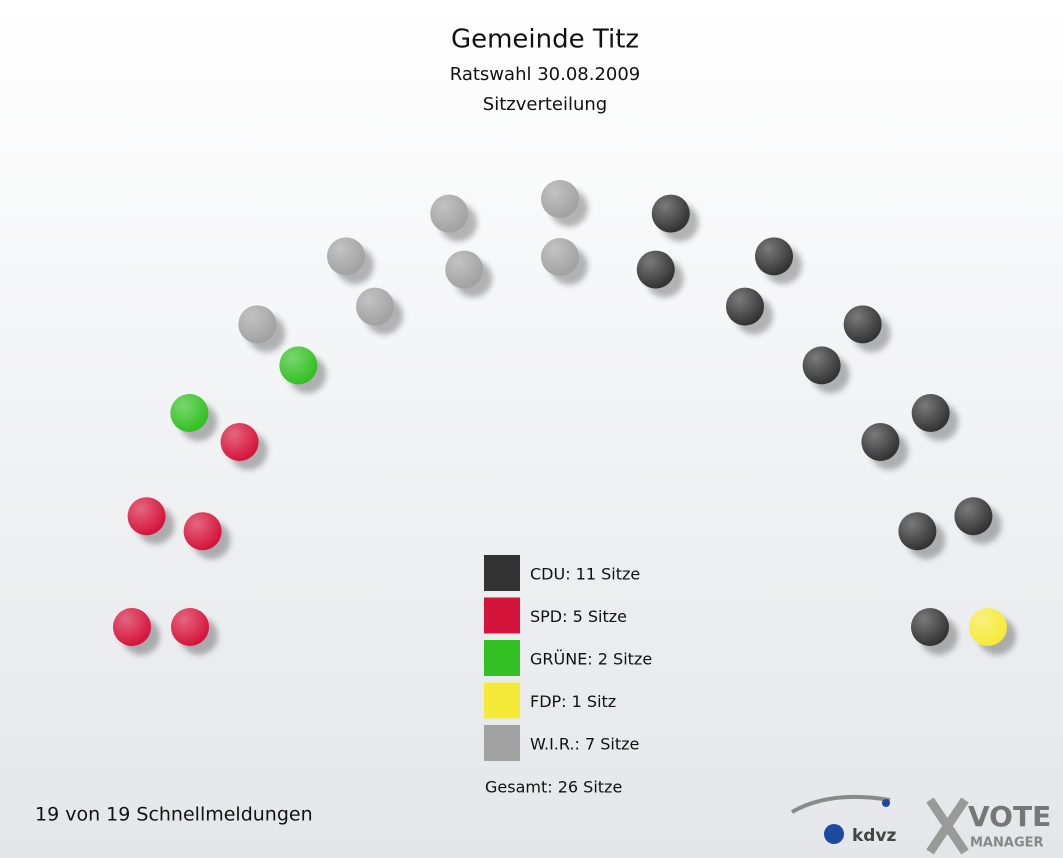 The image size is (1063, 858). What do you see at coordinates (545, 74) in the screenshot?
I see `chart-subtitle: Ratswahl 30.08.2009` at bounding box center [545, 74].